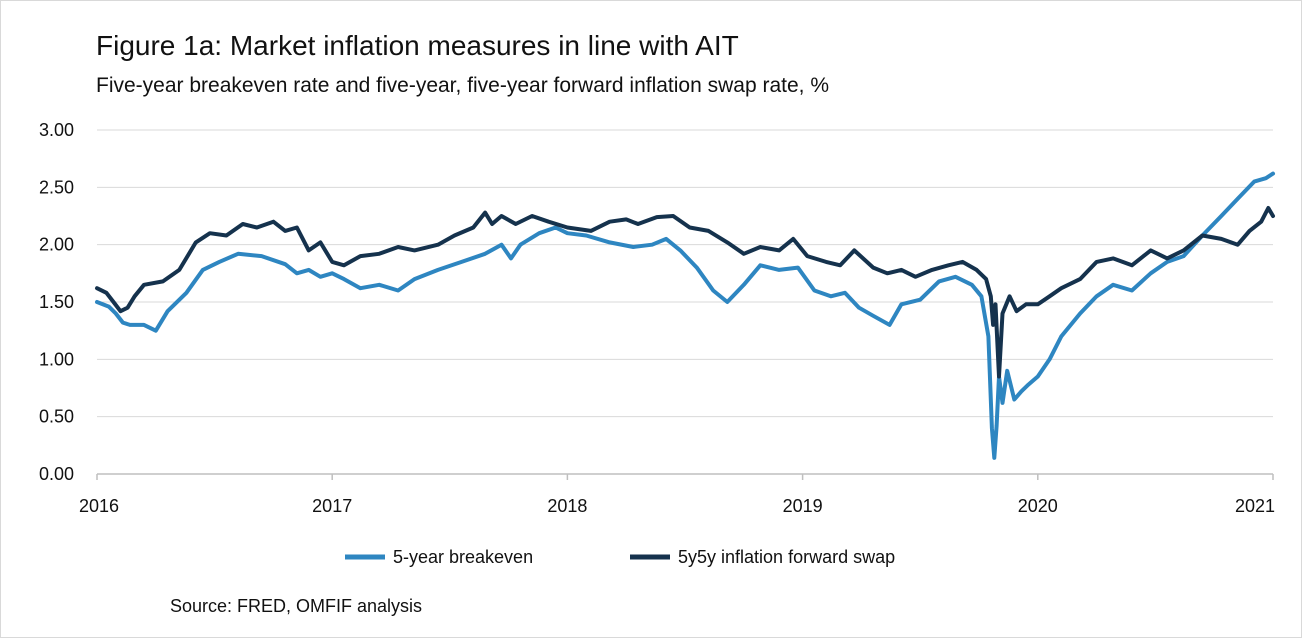 This screenshot has height=638, width=1302. Describe the element at coordinates (1255, 506) in the screenshot. I see `x-tick-label: 2021` at that location.